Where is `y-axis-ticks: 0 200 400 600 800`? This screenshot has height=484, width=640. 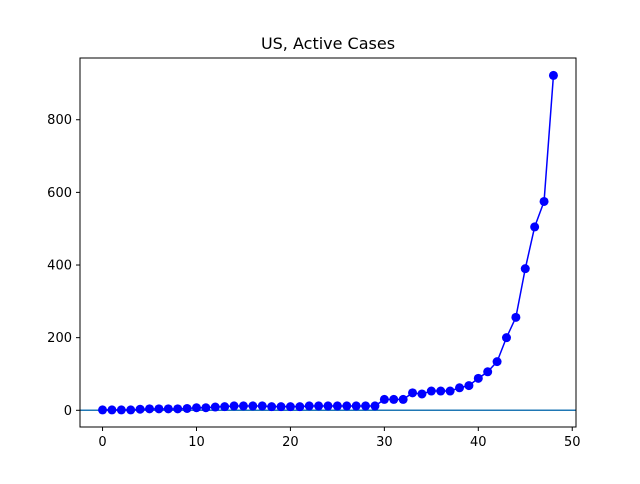 y-axis-ticks: 0 200 400 600 800 is located at coordinates (63, 266).